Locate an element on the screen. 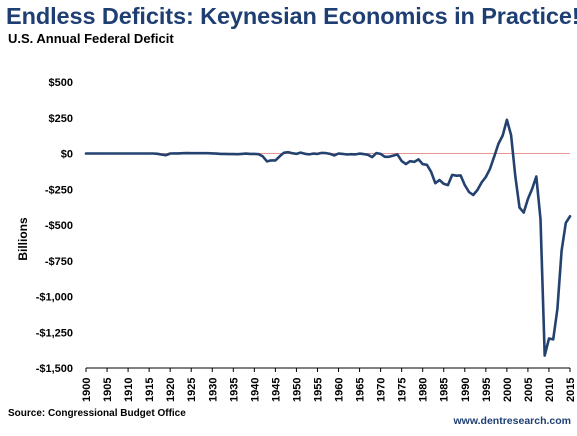 The height and width of the screenshot is (436, 577). x-tick-label: 1990 is located at coordinates (466, 390).